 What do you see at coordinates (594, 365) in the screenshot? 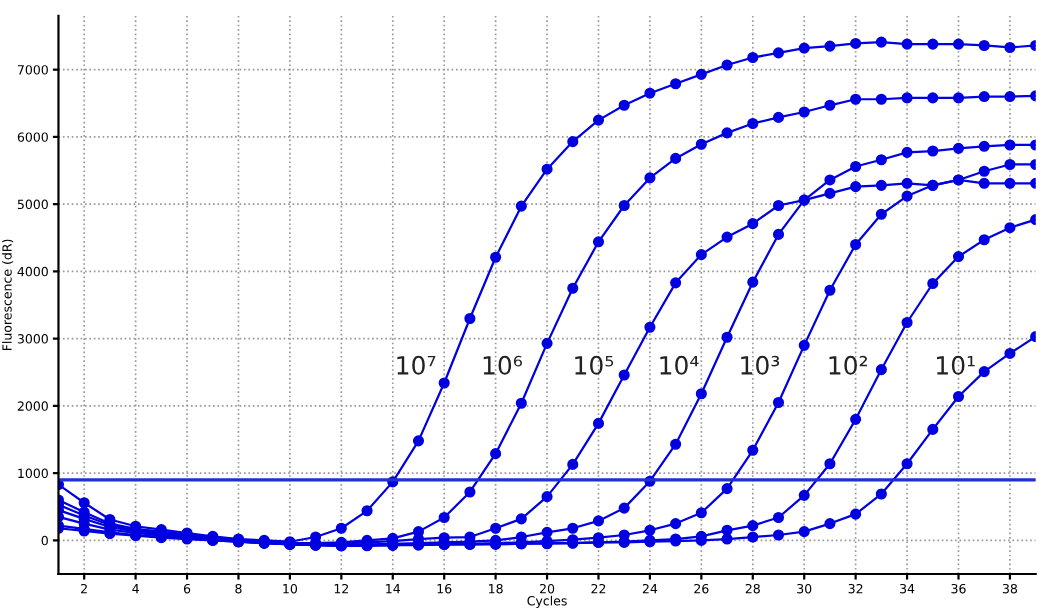
I see `series-label: 10⁵` at bounding box center [594, 365].